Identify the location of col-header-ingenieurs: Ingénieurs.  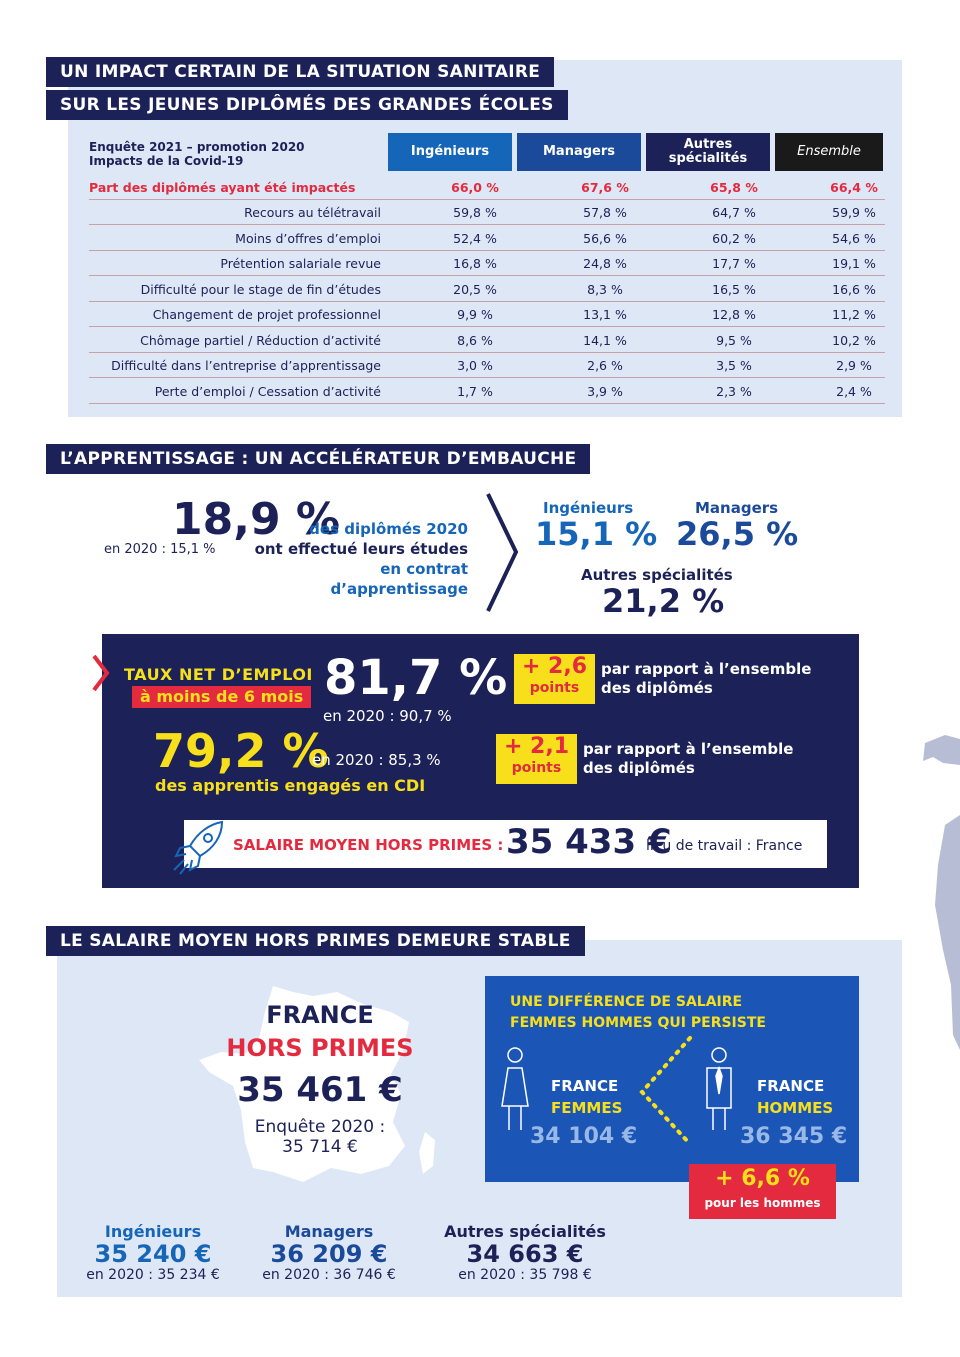
(450, 152).